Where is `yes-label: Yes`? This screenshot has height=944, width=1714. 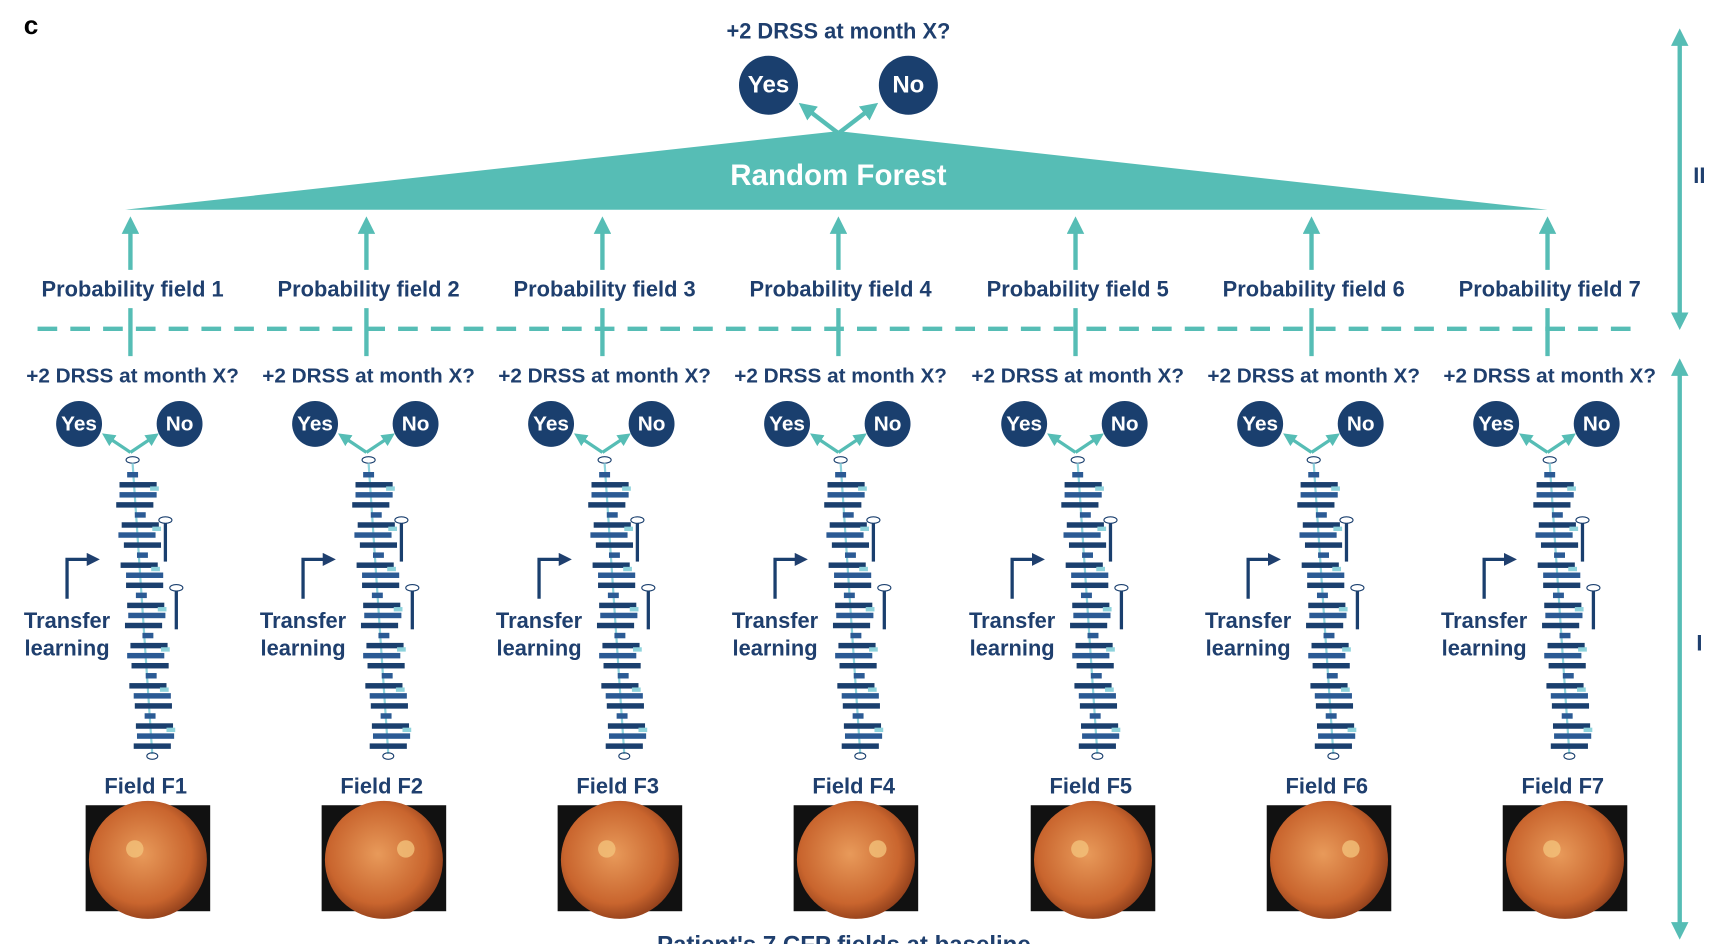 yes-label: Yes is located at coordinates (315, 424).